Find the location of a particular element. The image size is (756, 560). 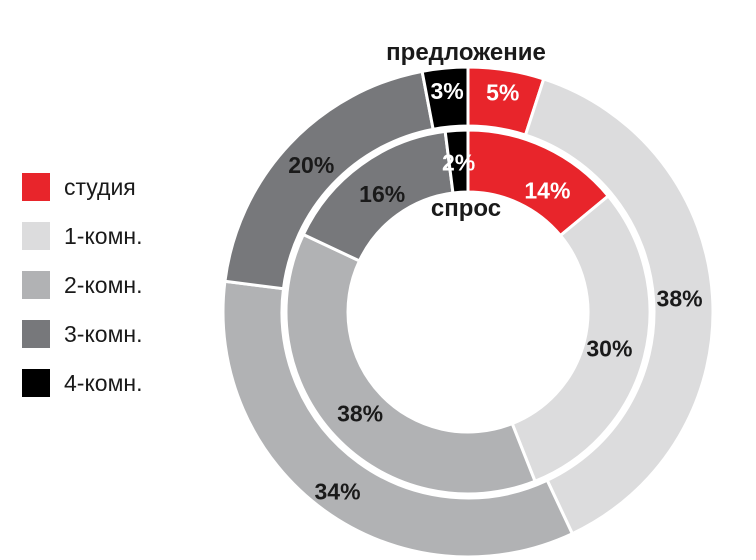

inner-label-4-room: 2% is located at coordinates (458, 162).